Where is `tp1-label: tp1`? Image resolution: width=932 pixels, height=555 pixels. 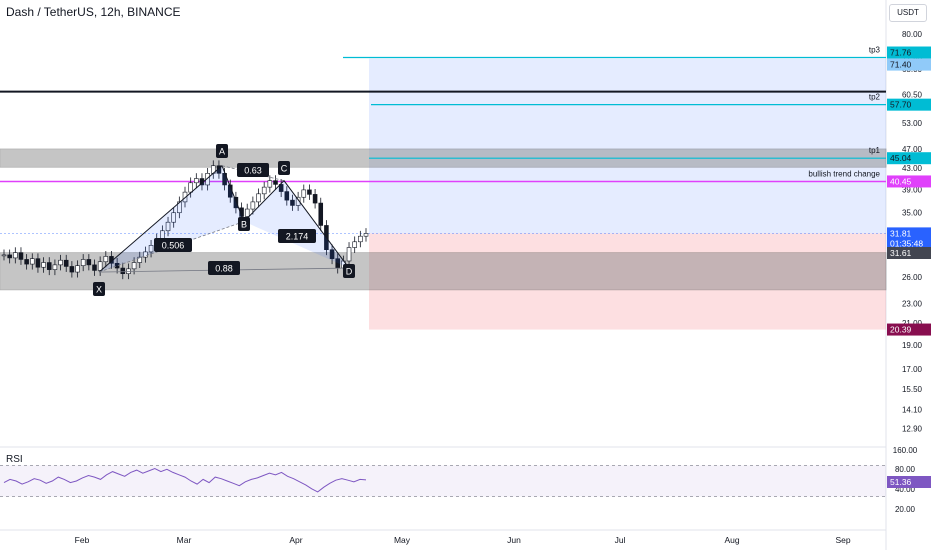
tp1-label: tp1 is located at coordinates (875, 150).